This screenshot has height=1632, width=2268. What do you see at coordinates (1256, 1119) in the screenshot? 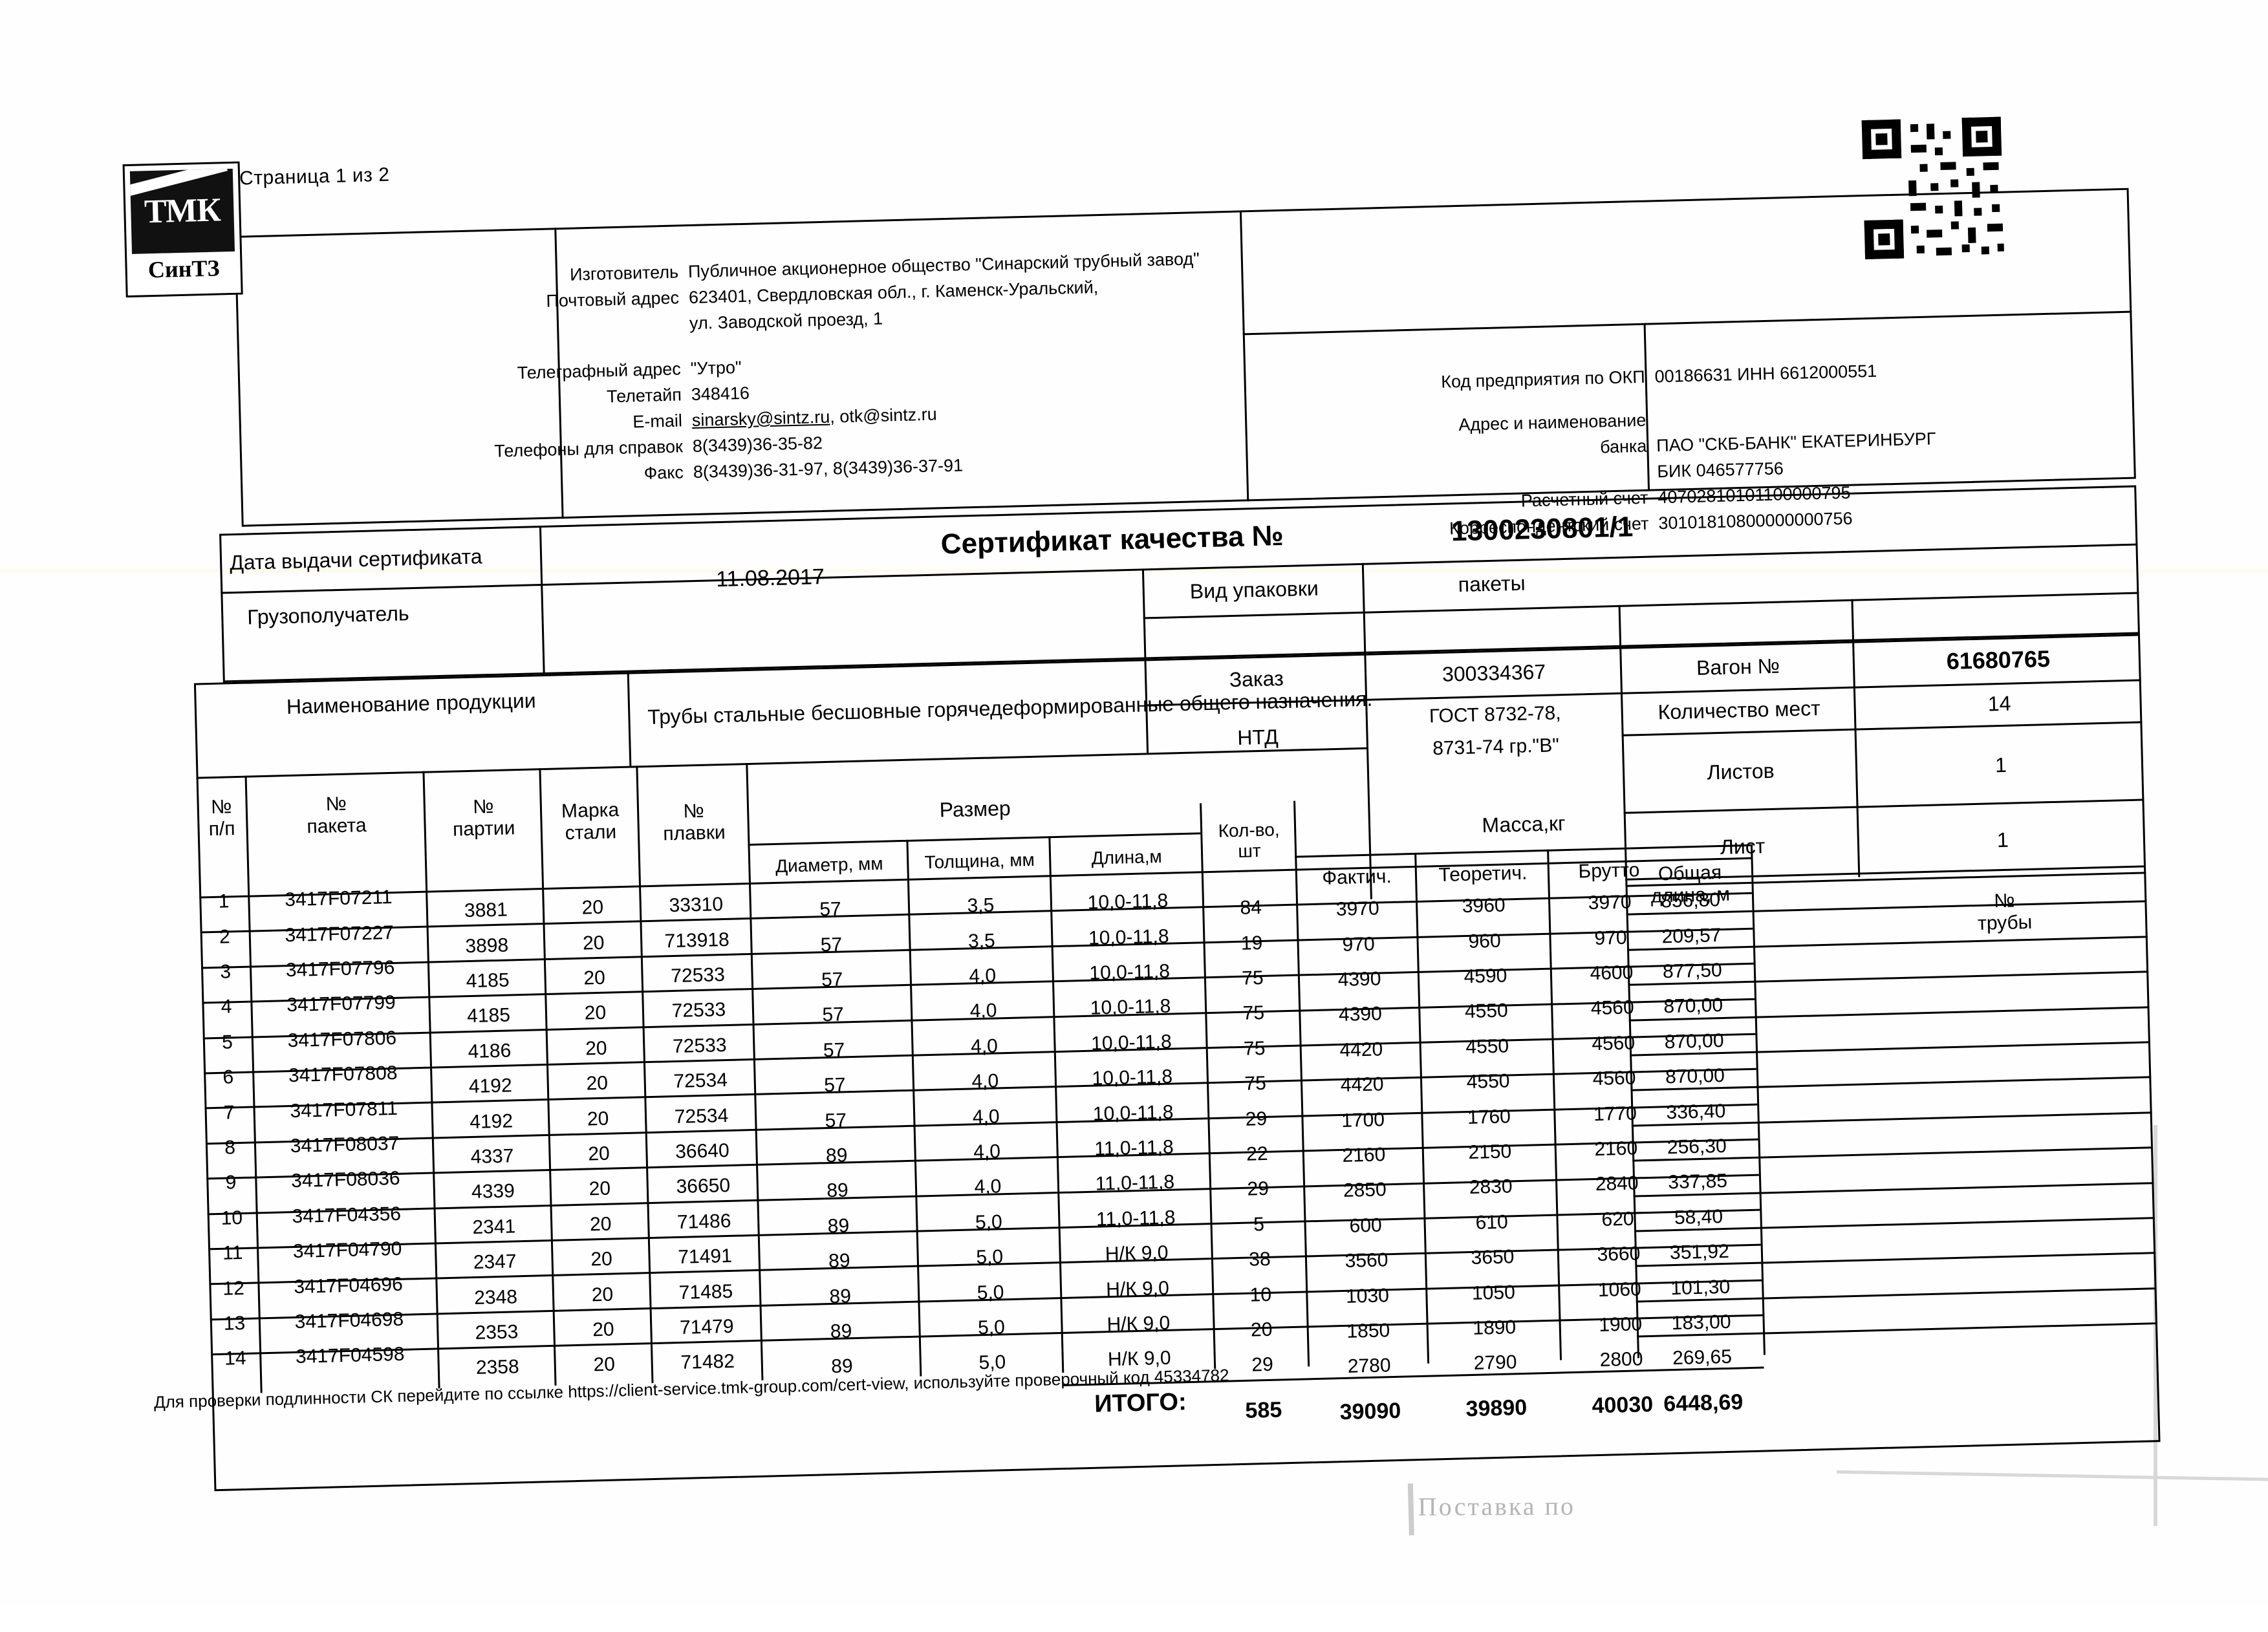
I see `cell-qty: 29` at bounding box center [1256, 1119].